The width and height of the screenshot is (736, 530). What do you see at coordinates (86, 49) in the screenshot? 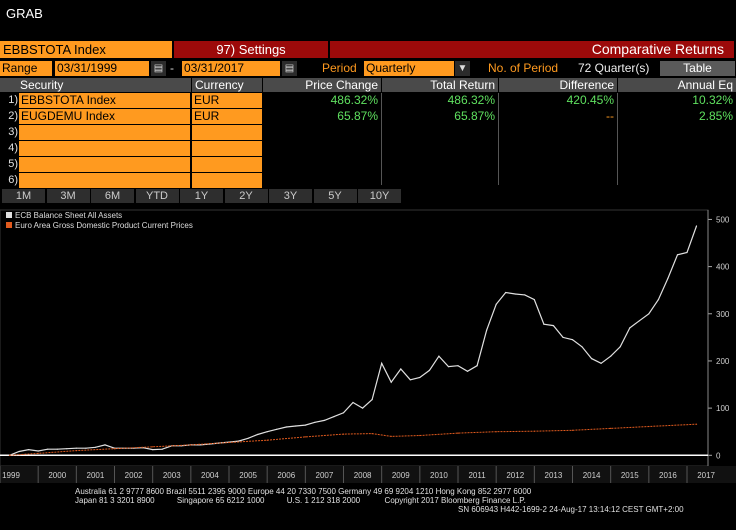
I see `ticker-field: EBBSTOTA Index` at bounding box center [86, 49].